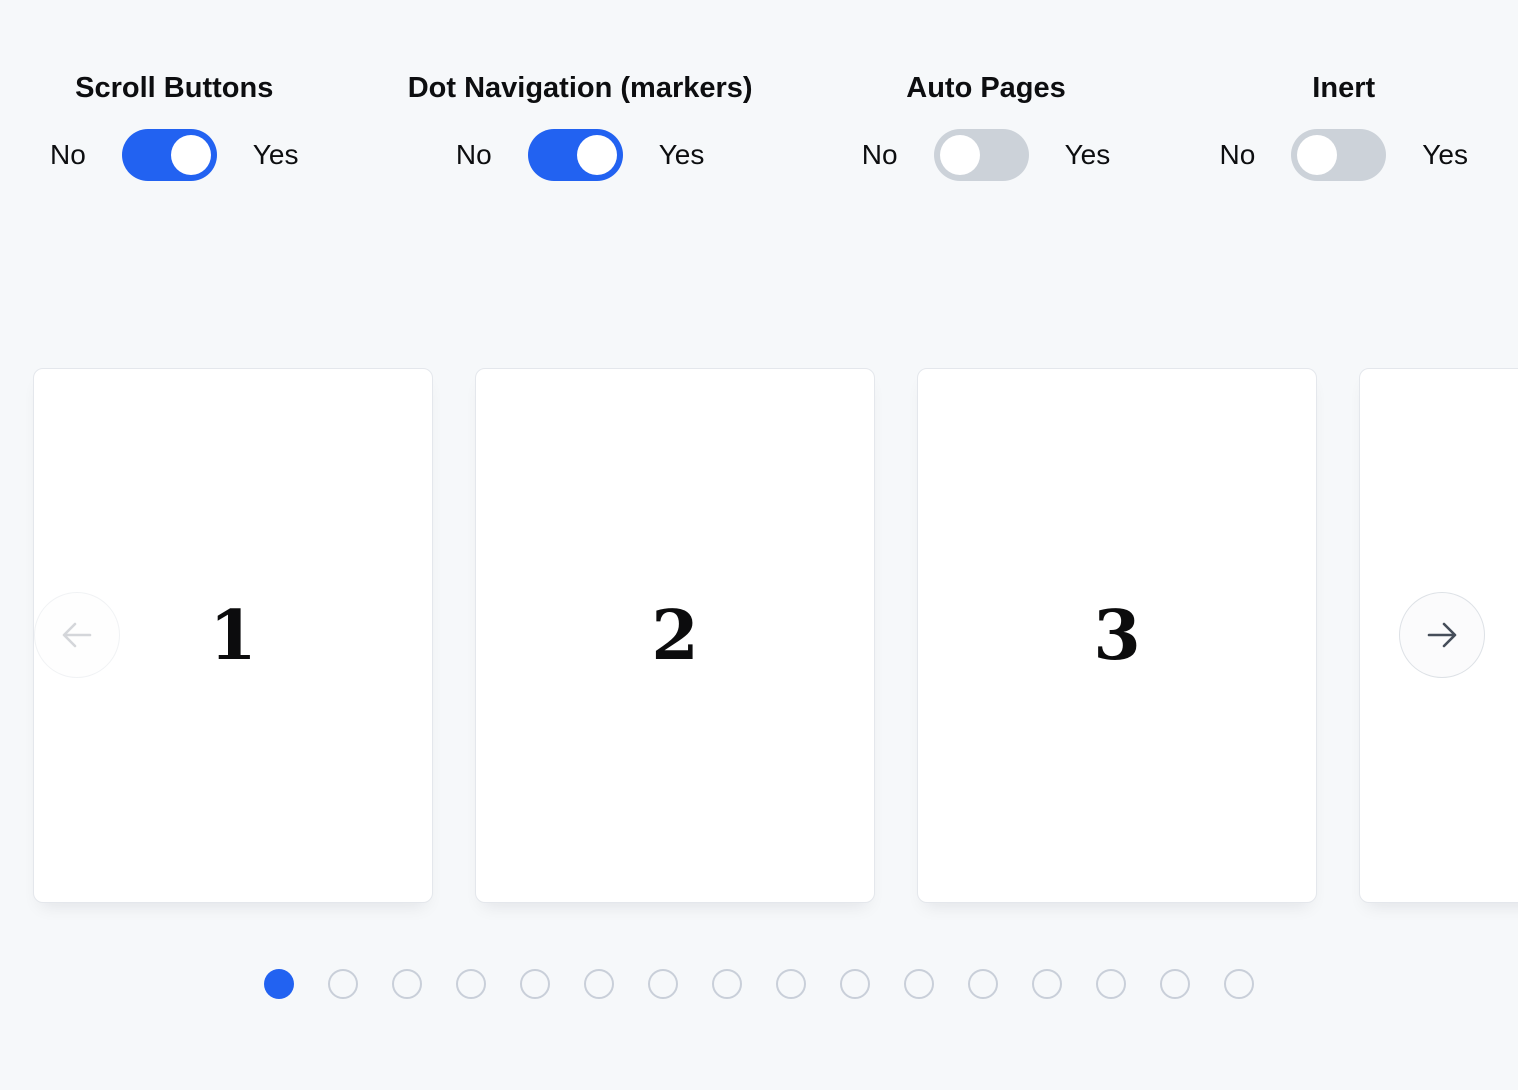  Describe the element at coordinates (759, 984) in the screenshot. I see `dot-navigation` at that location.